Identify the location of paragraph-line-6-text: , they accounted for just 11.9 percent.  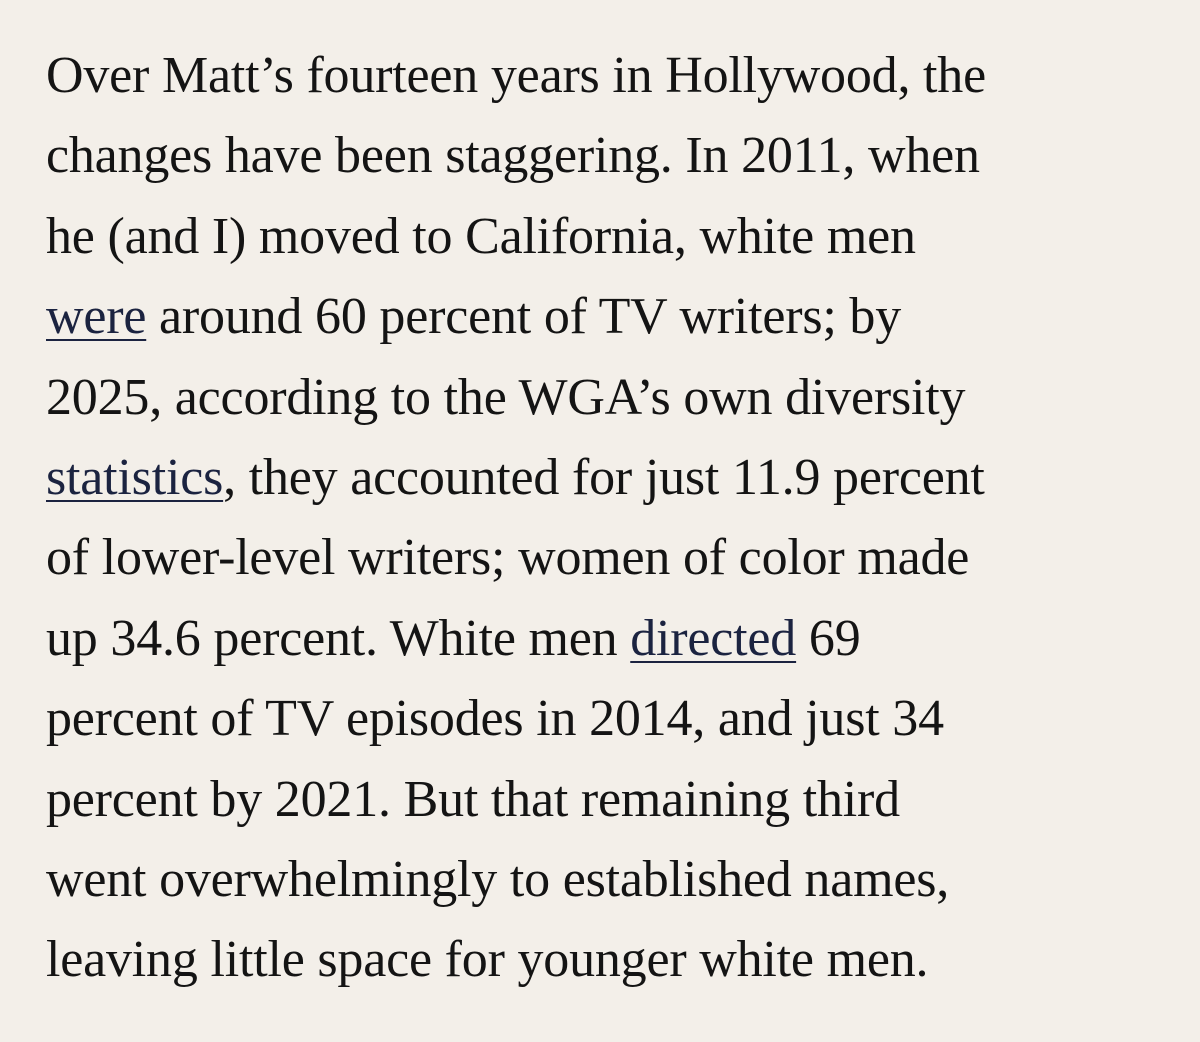
(604, 478).